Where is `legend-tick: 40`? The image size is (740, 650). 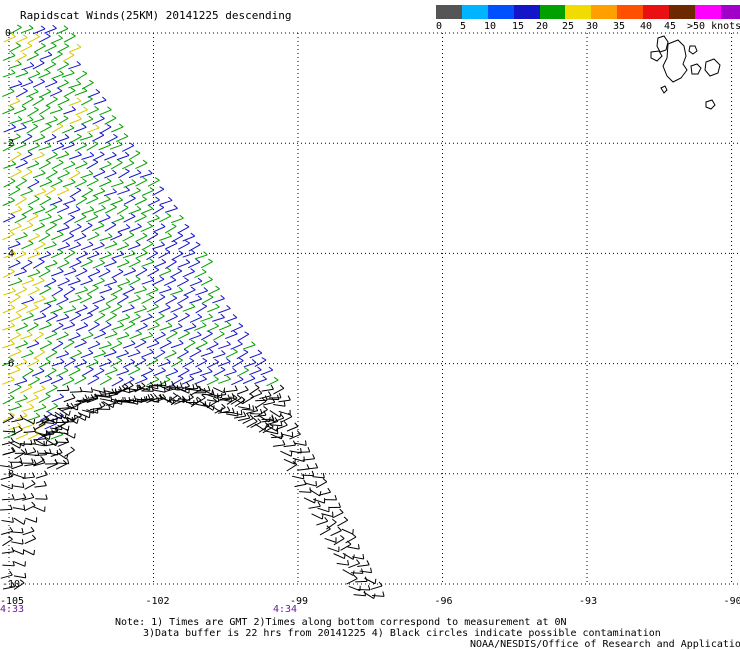
legend-tick: 40 is located at coordinates (646, 26).